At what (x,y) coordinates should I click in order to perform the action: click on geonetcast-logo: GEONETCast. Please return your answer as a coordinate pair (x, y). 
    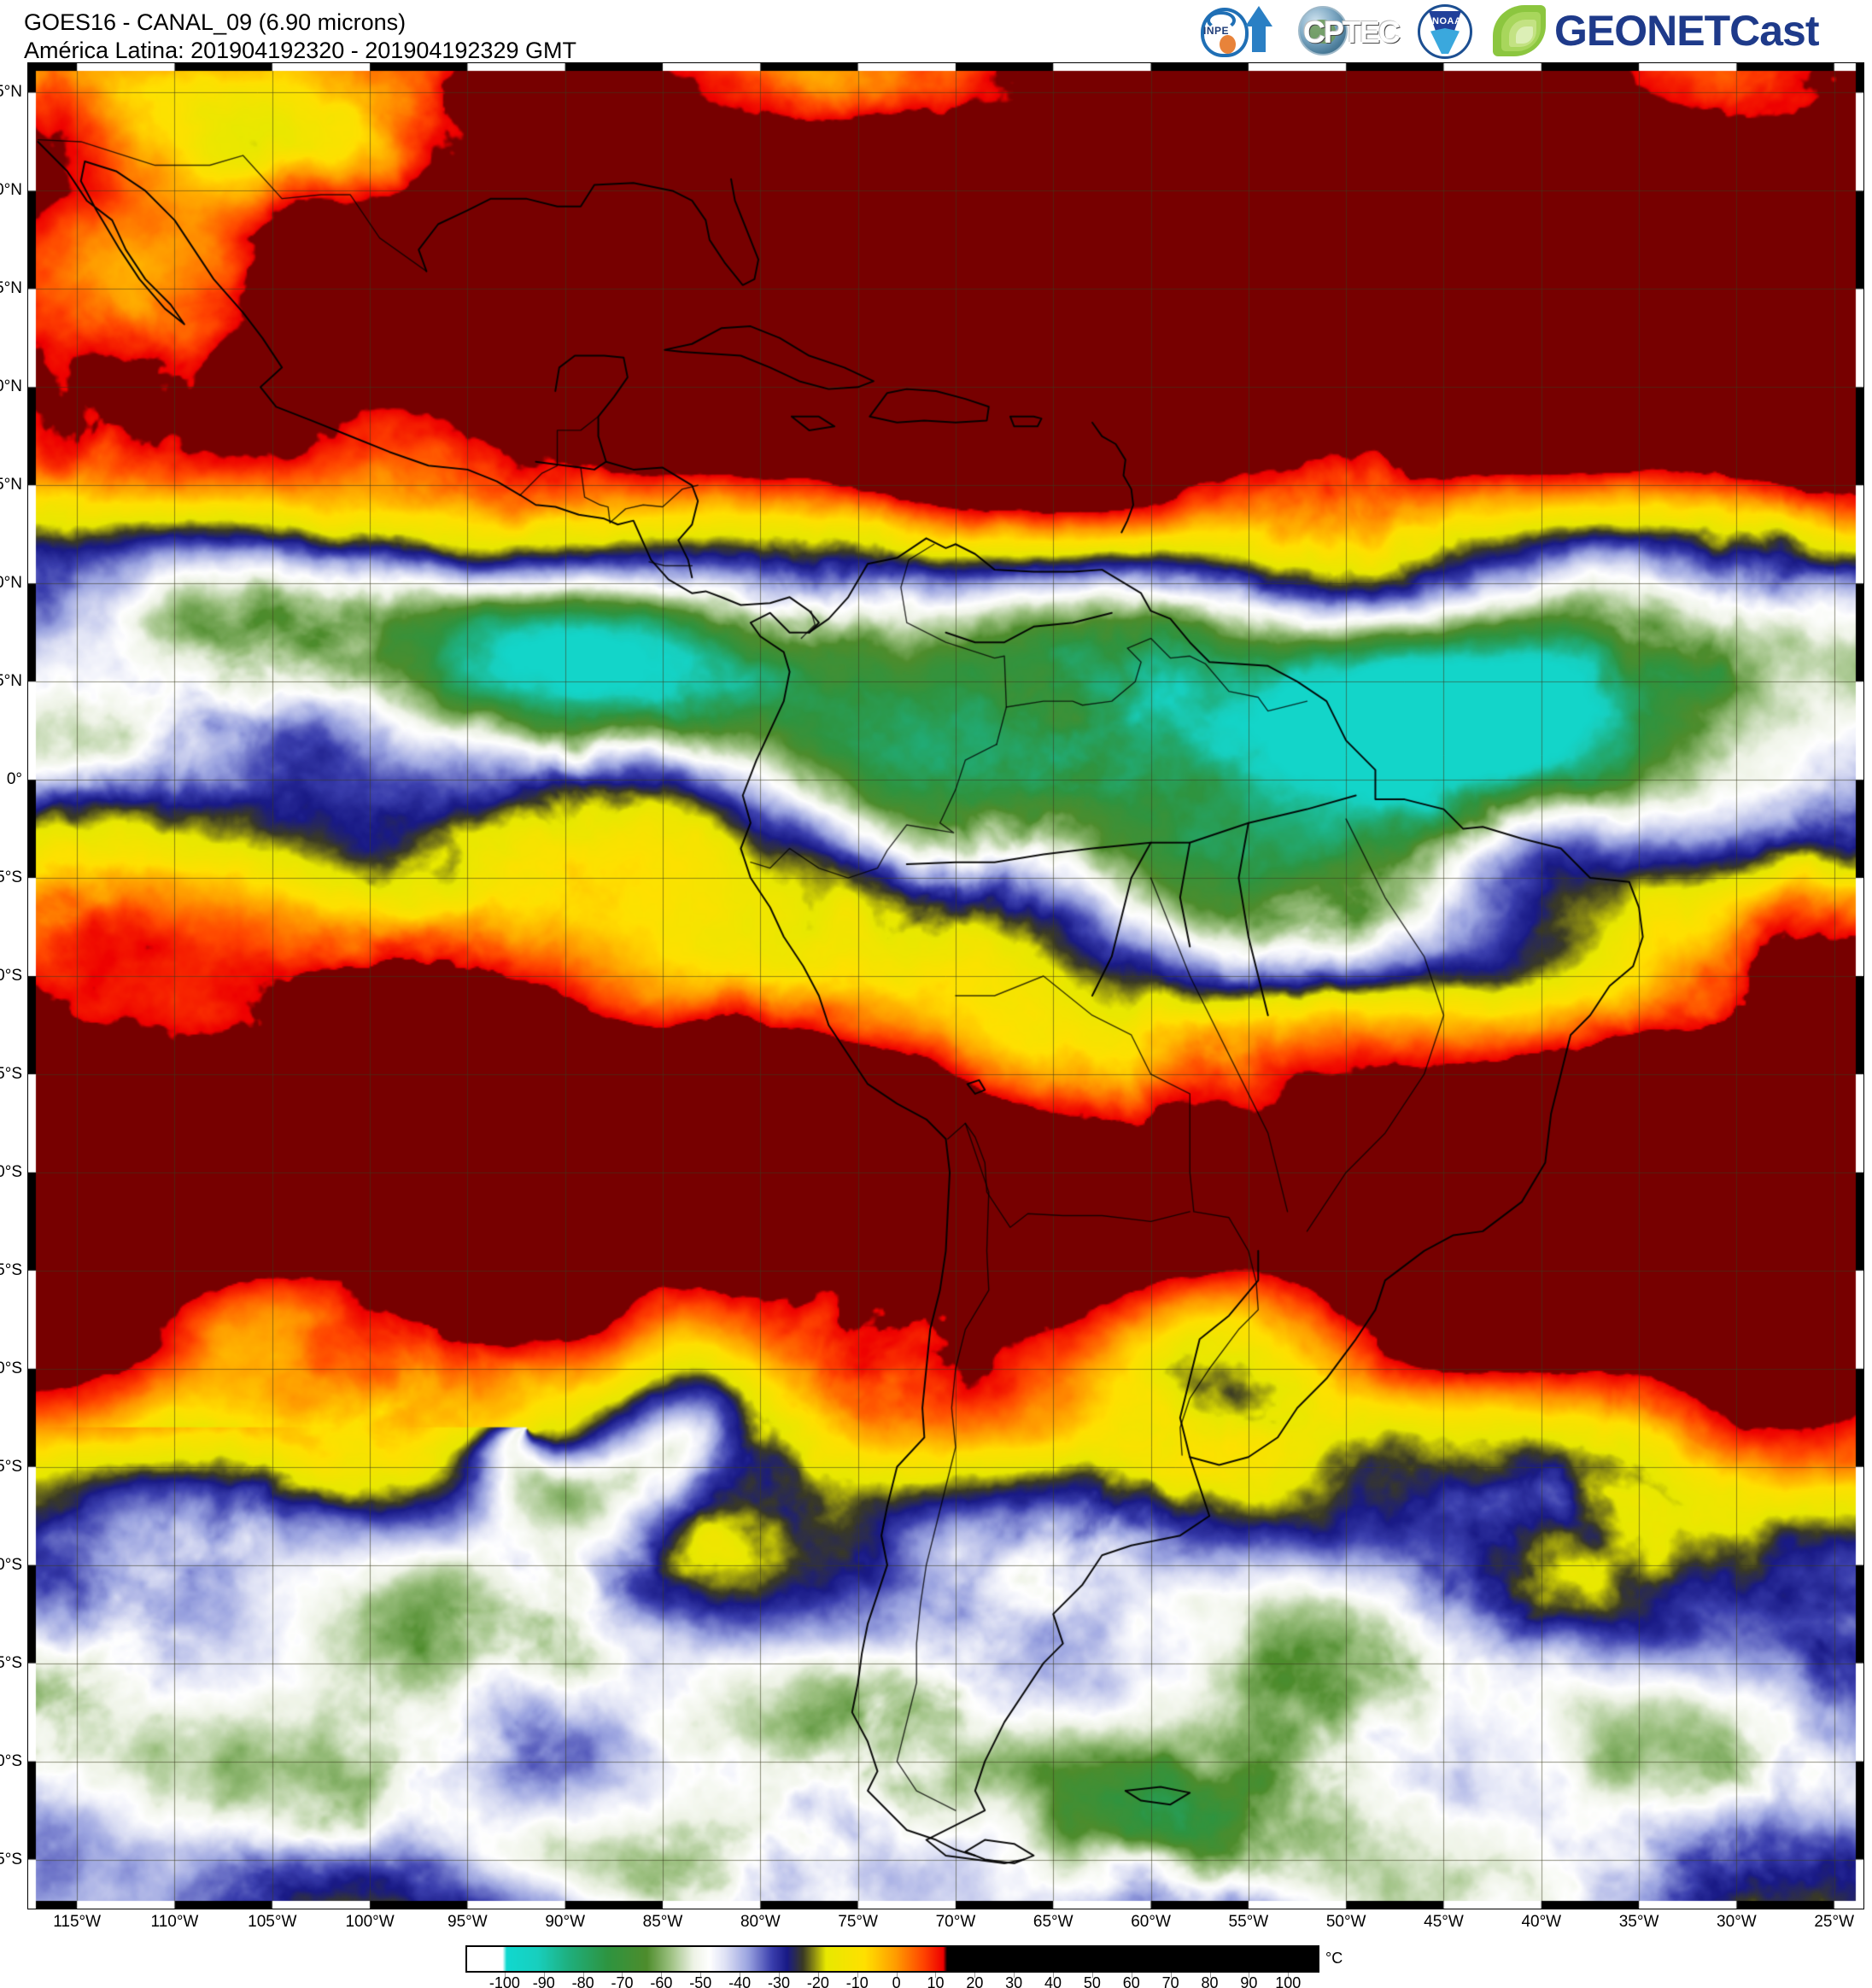
    Looking at the image, I should click on (1679, 31).